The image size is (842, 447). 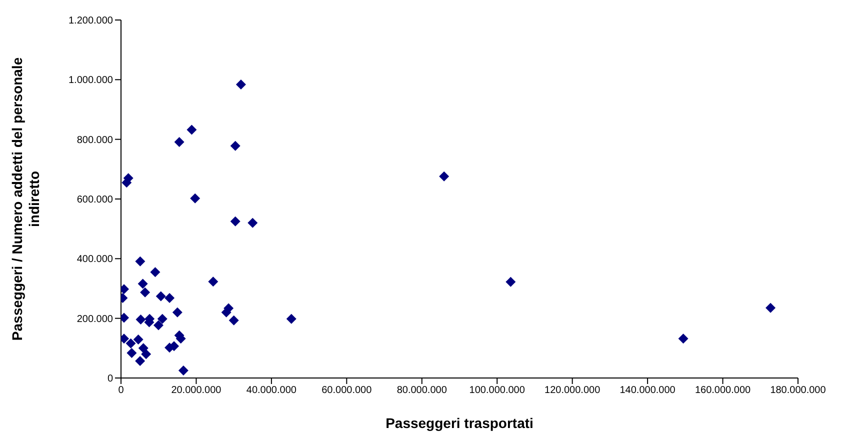 I want to click on y-tick-label: 400.000, so click(x=95, y=260).